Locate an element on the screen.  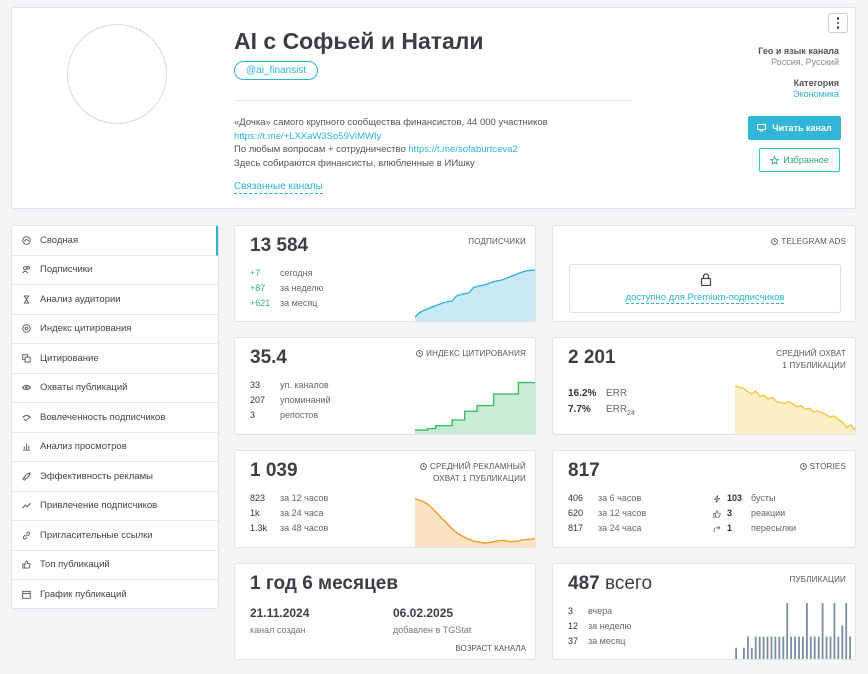
more-menu-button is located at coordinates (838, 23).